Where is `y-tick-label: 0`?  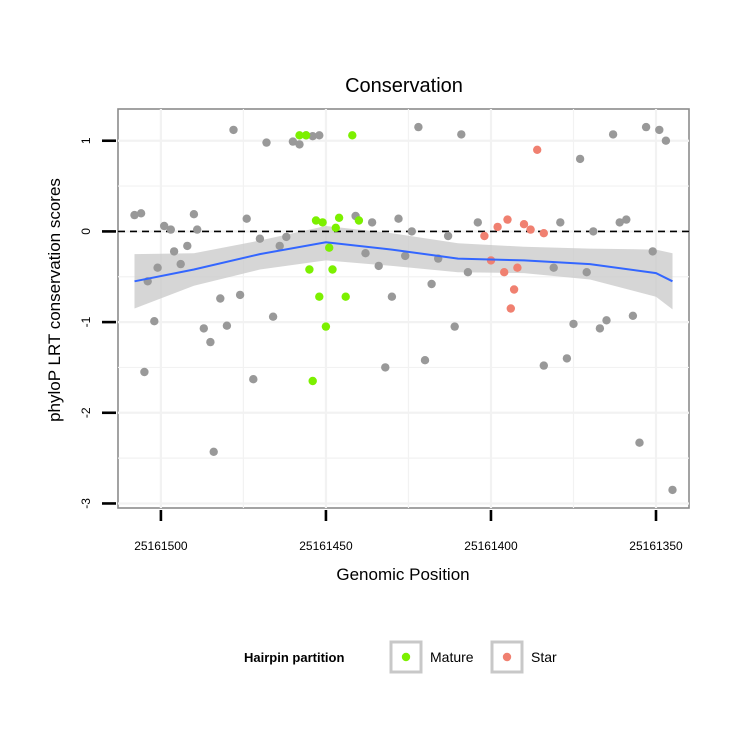 y-tick-label: 0 is located at coordinates (86, 231).